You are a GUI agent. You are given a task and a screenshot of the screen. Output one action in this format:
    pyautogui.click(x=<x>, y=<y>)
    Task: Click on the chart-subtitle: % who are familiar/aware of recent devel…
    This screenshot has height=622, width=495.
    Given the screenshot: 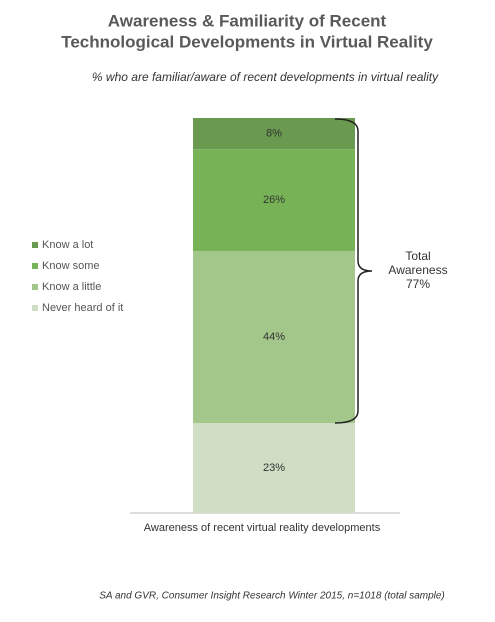 What is the action you would take?
    pyautogui.click(x=265, y=77)
    